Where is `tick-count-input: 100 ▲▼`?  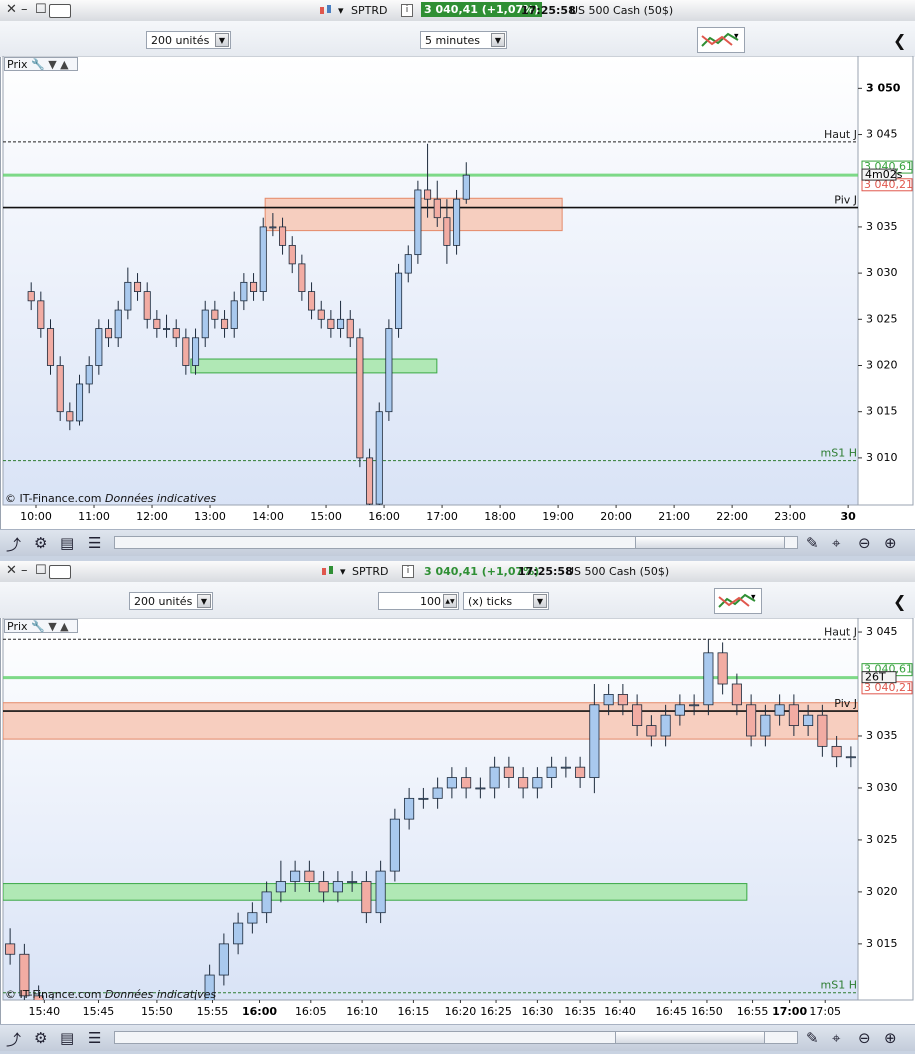 tick-count-input: 100 ▲▼ is located at coordinates (418, 601).